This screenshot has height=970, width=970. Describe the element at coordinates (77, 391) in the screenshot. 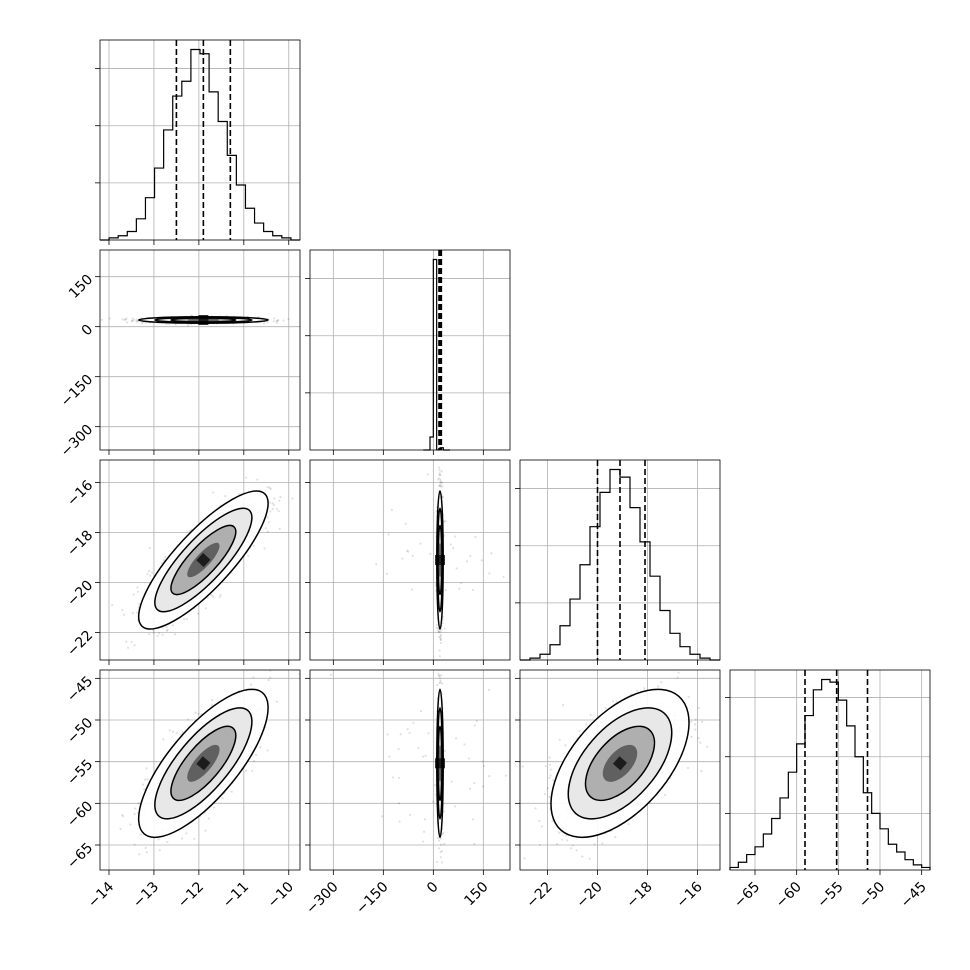

I see `y-tick-label: −150` at that location.